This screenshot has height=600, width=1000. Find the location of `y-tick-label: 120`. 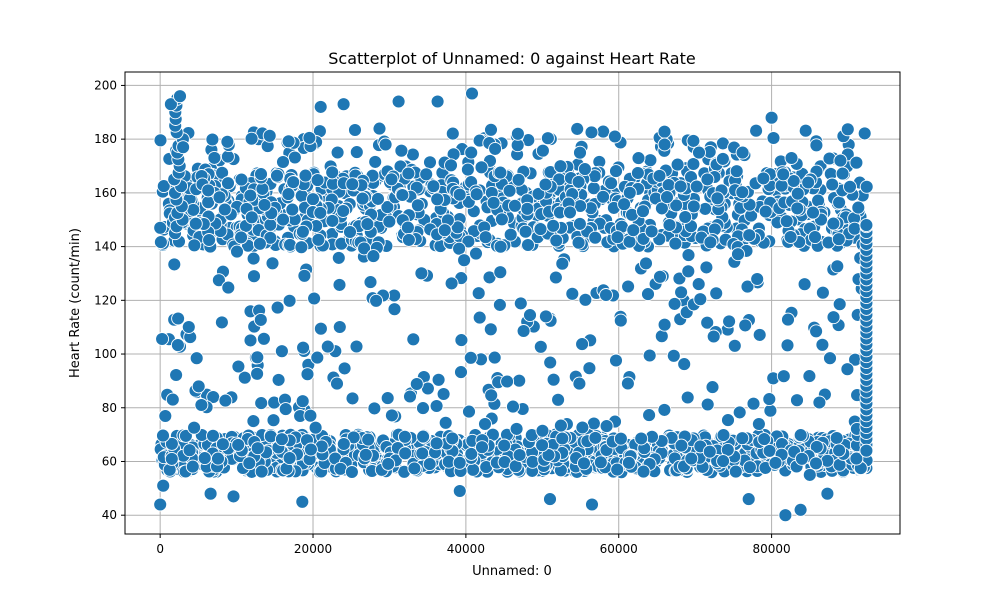

y-tick-label: 120 is located at coordinates (105, 300).